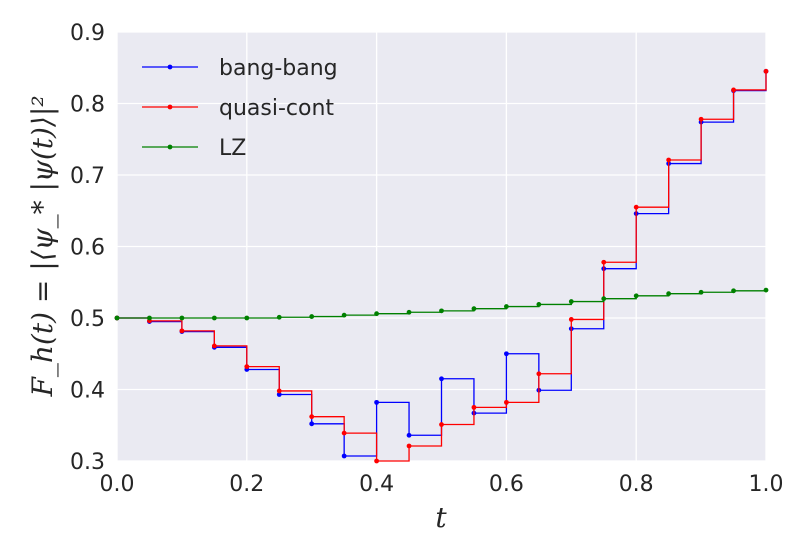  Describe the element at coordinates (276, 108) in the screenshot. I see `legend-label-quasi-cont: quasi-cont` at that location.